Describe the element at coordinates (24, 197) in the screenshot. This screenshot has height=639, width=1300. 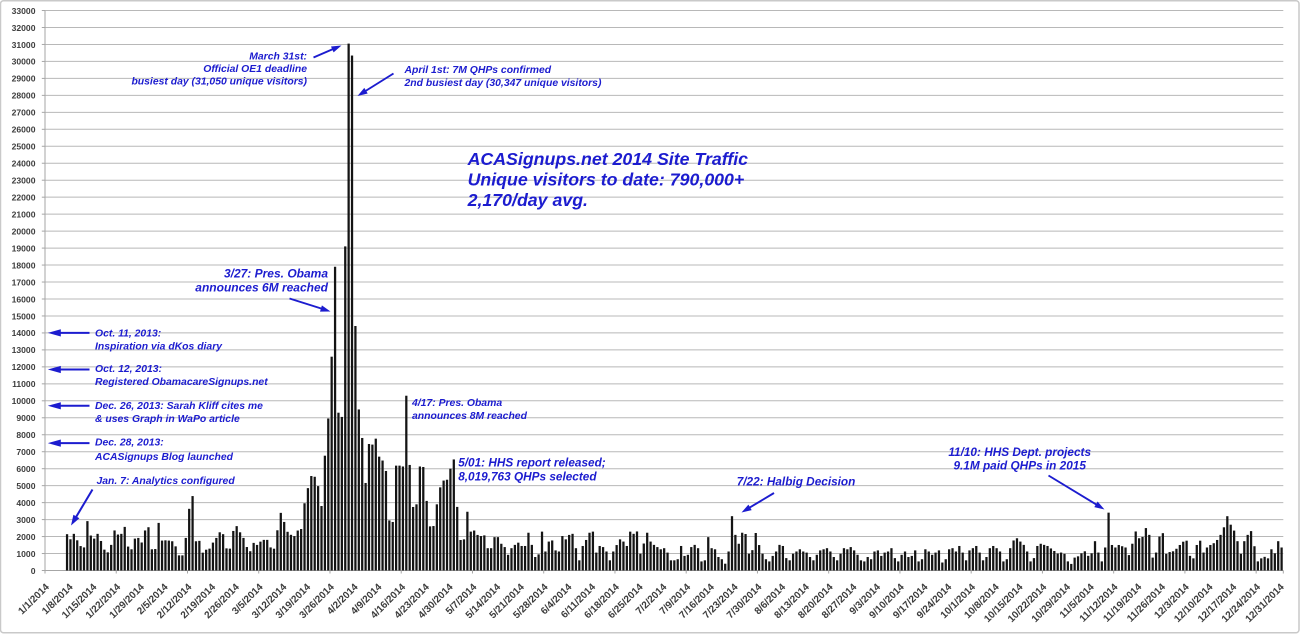
I see `svg-text: 22000` at that location.